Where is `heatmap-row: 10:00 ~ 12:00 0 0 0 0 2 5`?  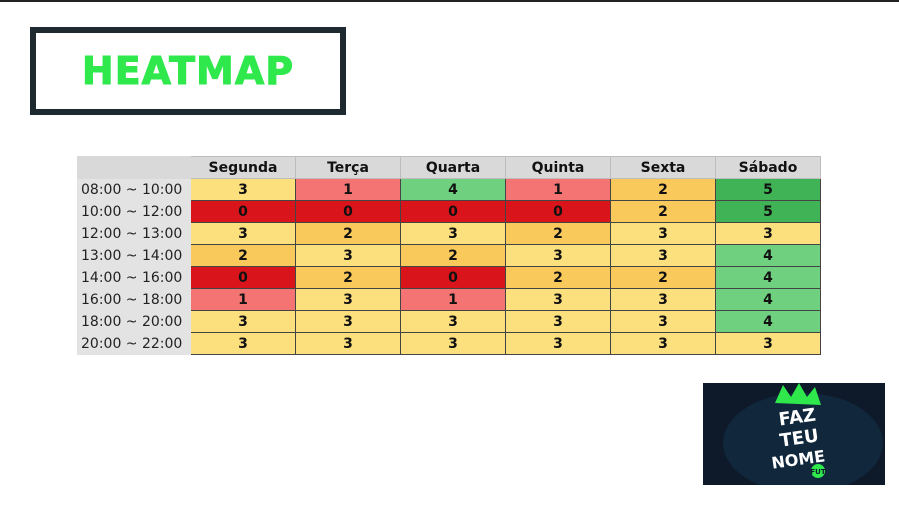
heatmap-row: 10:00 ~ 12:00 0 0 0 0 2 5 is located at coordinates (449, 211).